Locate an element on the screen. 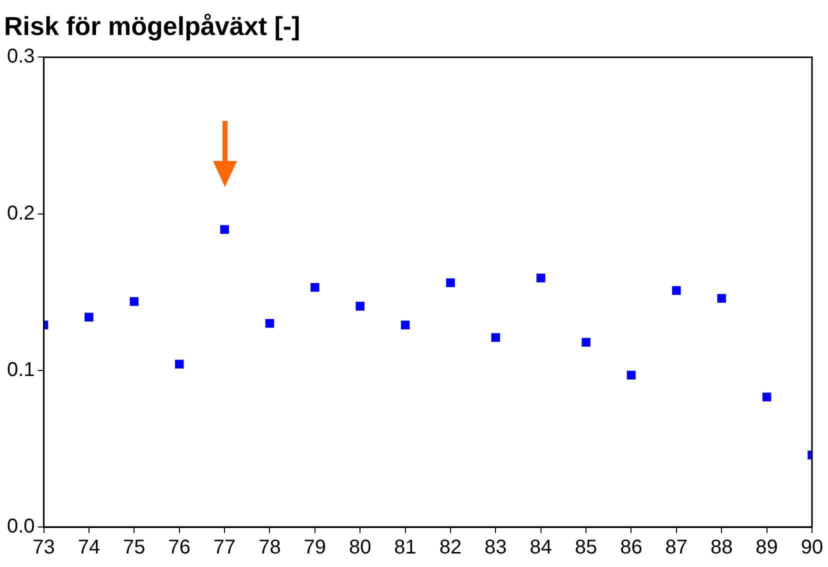  x-tick-label: 79 is located at coordinates (315, 547).